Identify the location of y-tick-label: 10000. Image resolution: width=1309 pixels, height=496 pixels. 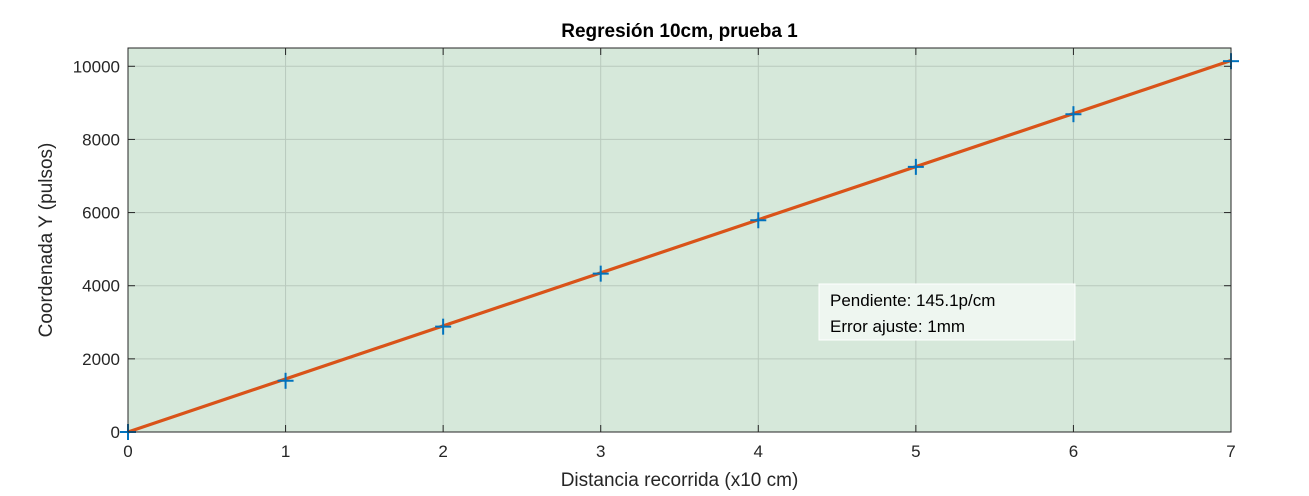
(96, 66).